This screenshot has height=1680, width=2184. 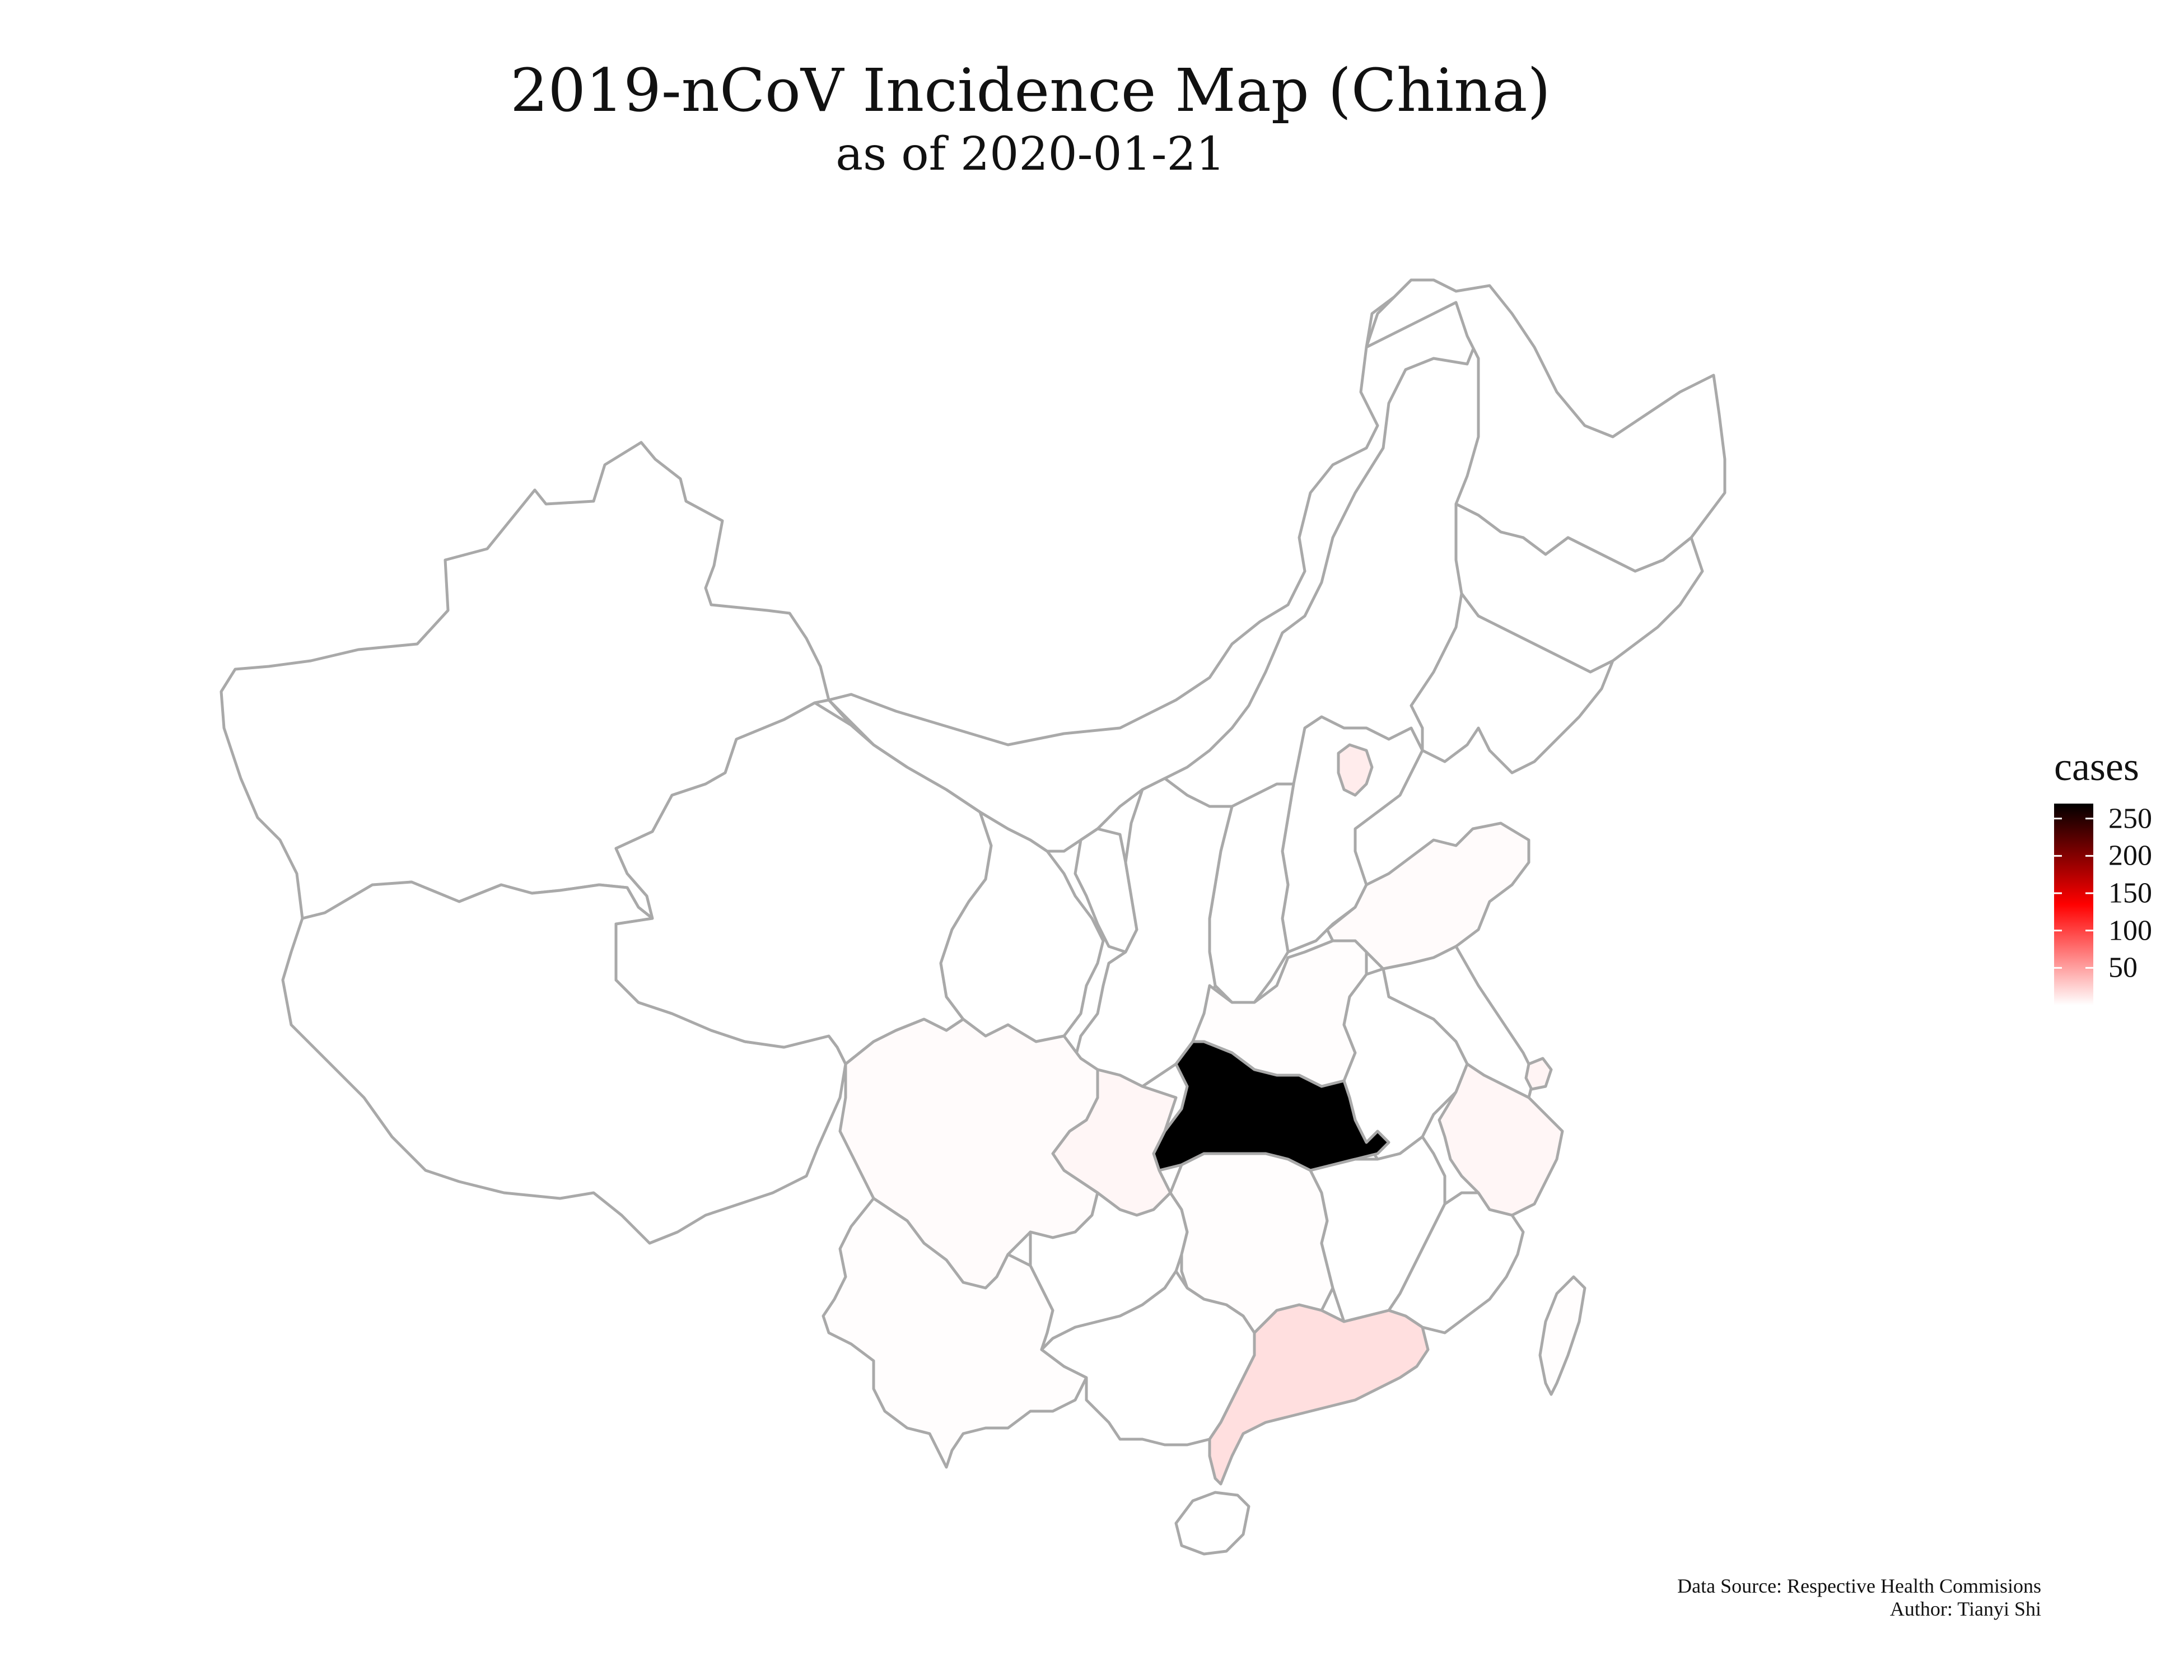 I want to click on legend-tick-label: 50, so click(x=2123, y=968).